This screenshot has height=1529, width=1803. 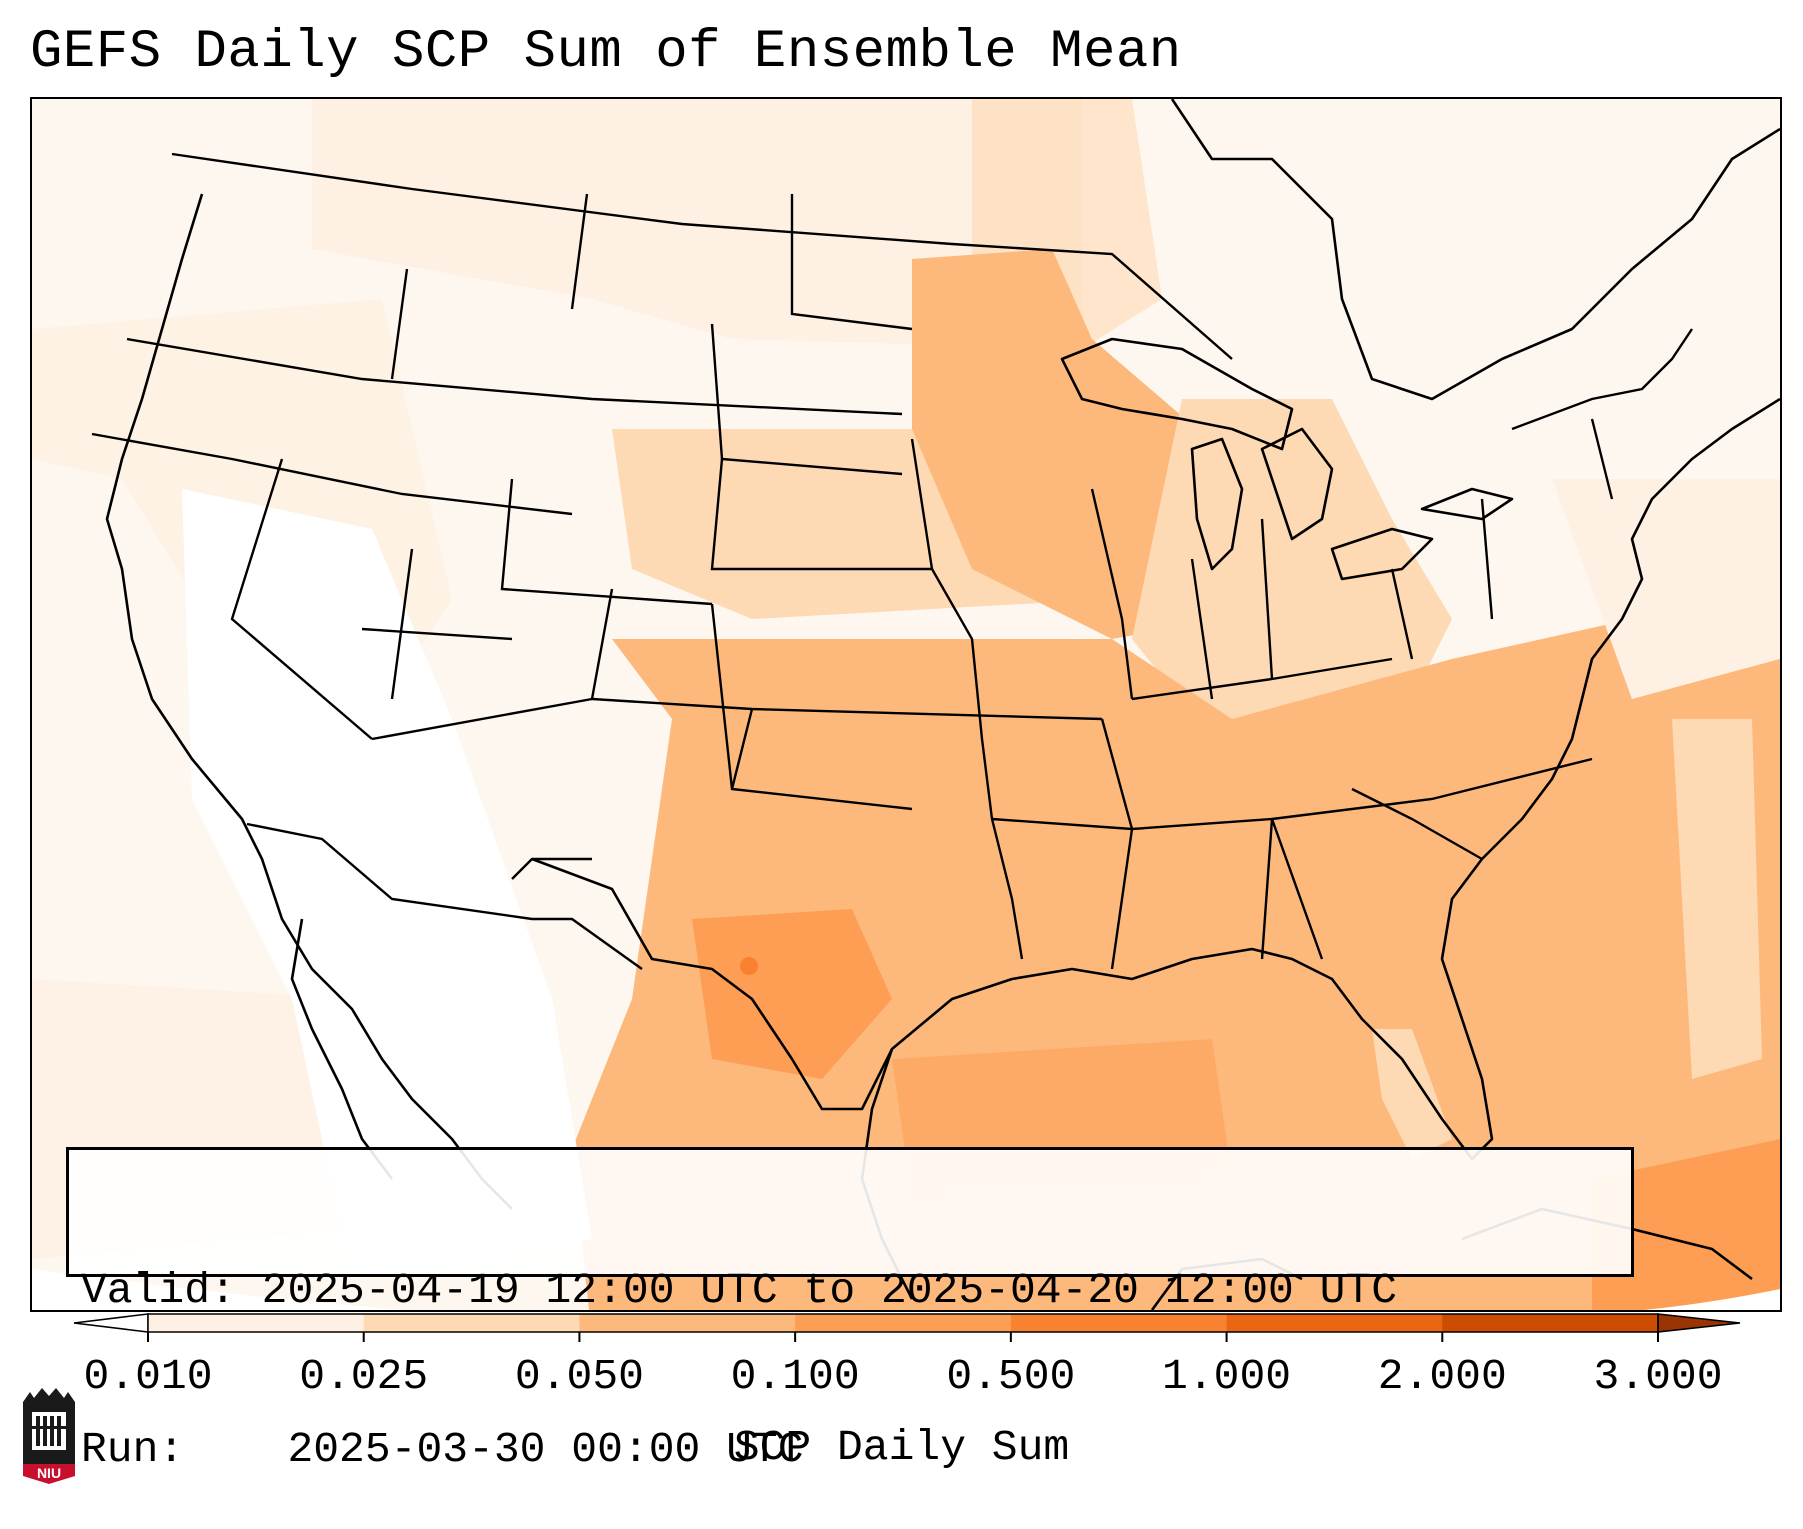 I want to click on colorbar-tick-label: 0.010, so click(x=148, y=1376).